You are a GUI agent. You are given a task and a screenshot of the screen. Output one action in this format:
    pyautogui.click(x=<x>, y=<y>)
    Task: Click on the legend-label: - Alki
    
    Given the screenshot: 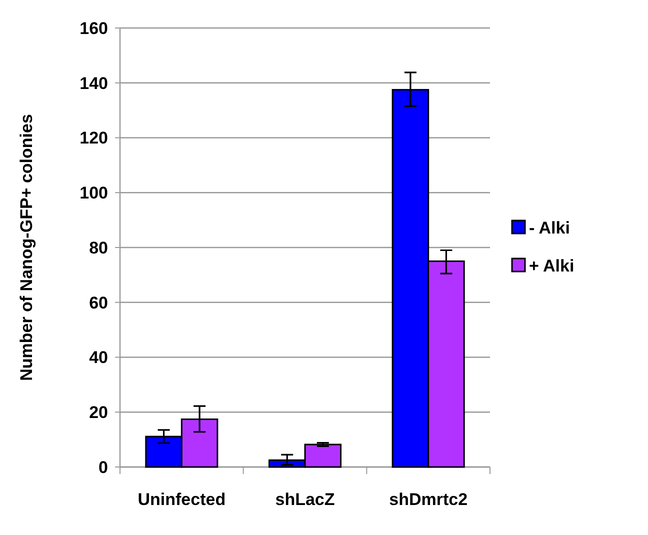 What is the action you would take?
    pyautogui.click(x=549, y=228)
    